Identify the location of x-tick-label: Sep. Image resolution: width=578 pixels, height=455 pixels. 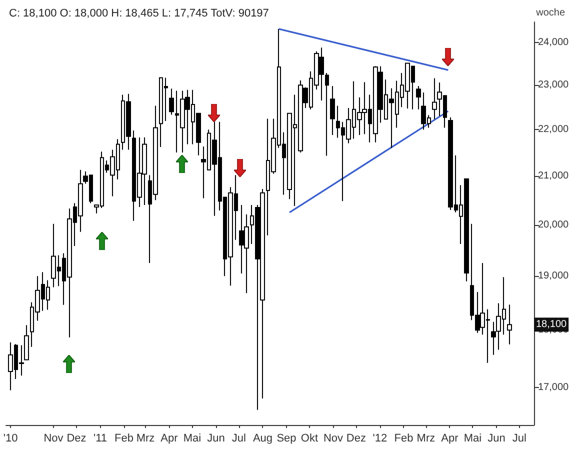
(286, 438).